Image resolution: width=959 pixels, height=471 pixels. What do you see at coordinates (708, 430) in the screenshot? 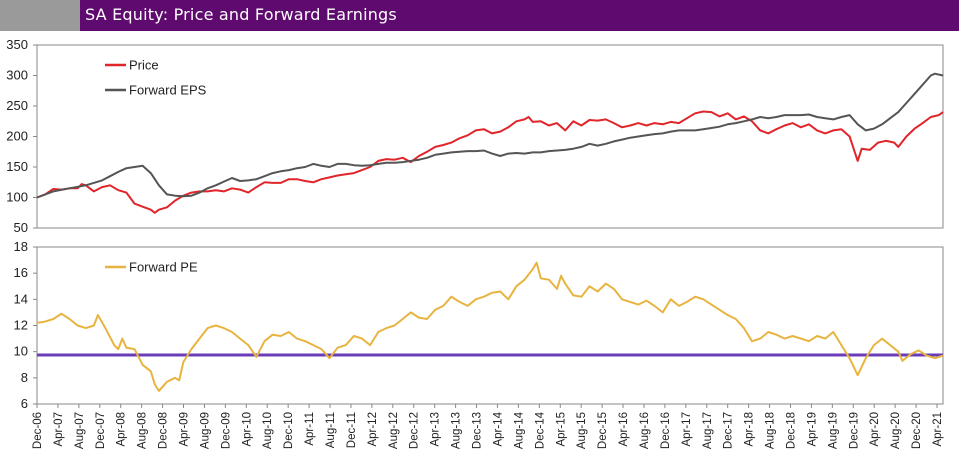
I see `x-tick-label: Aug-17` at bounding box center [708, 430].